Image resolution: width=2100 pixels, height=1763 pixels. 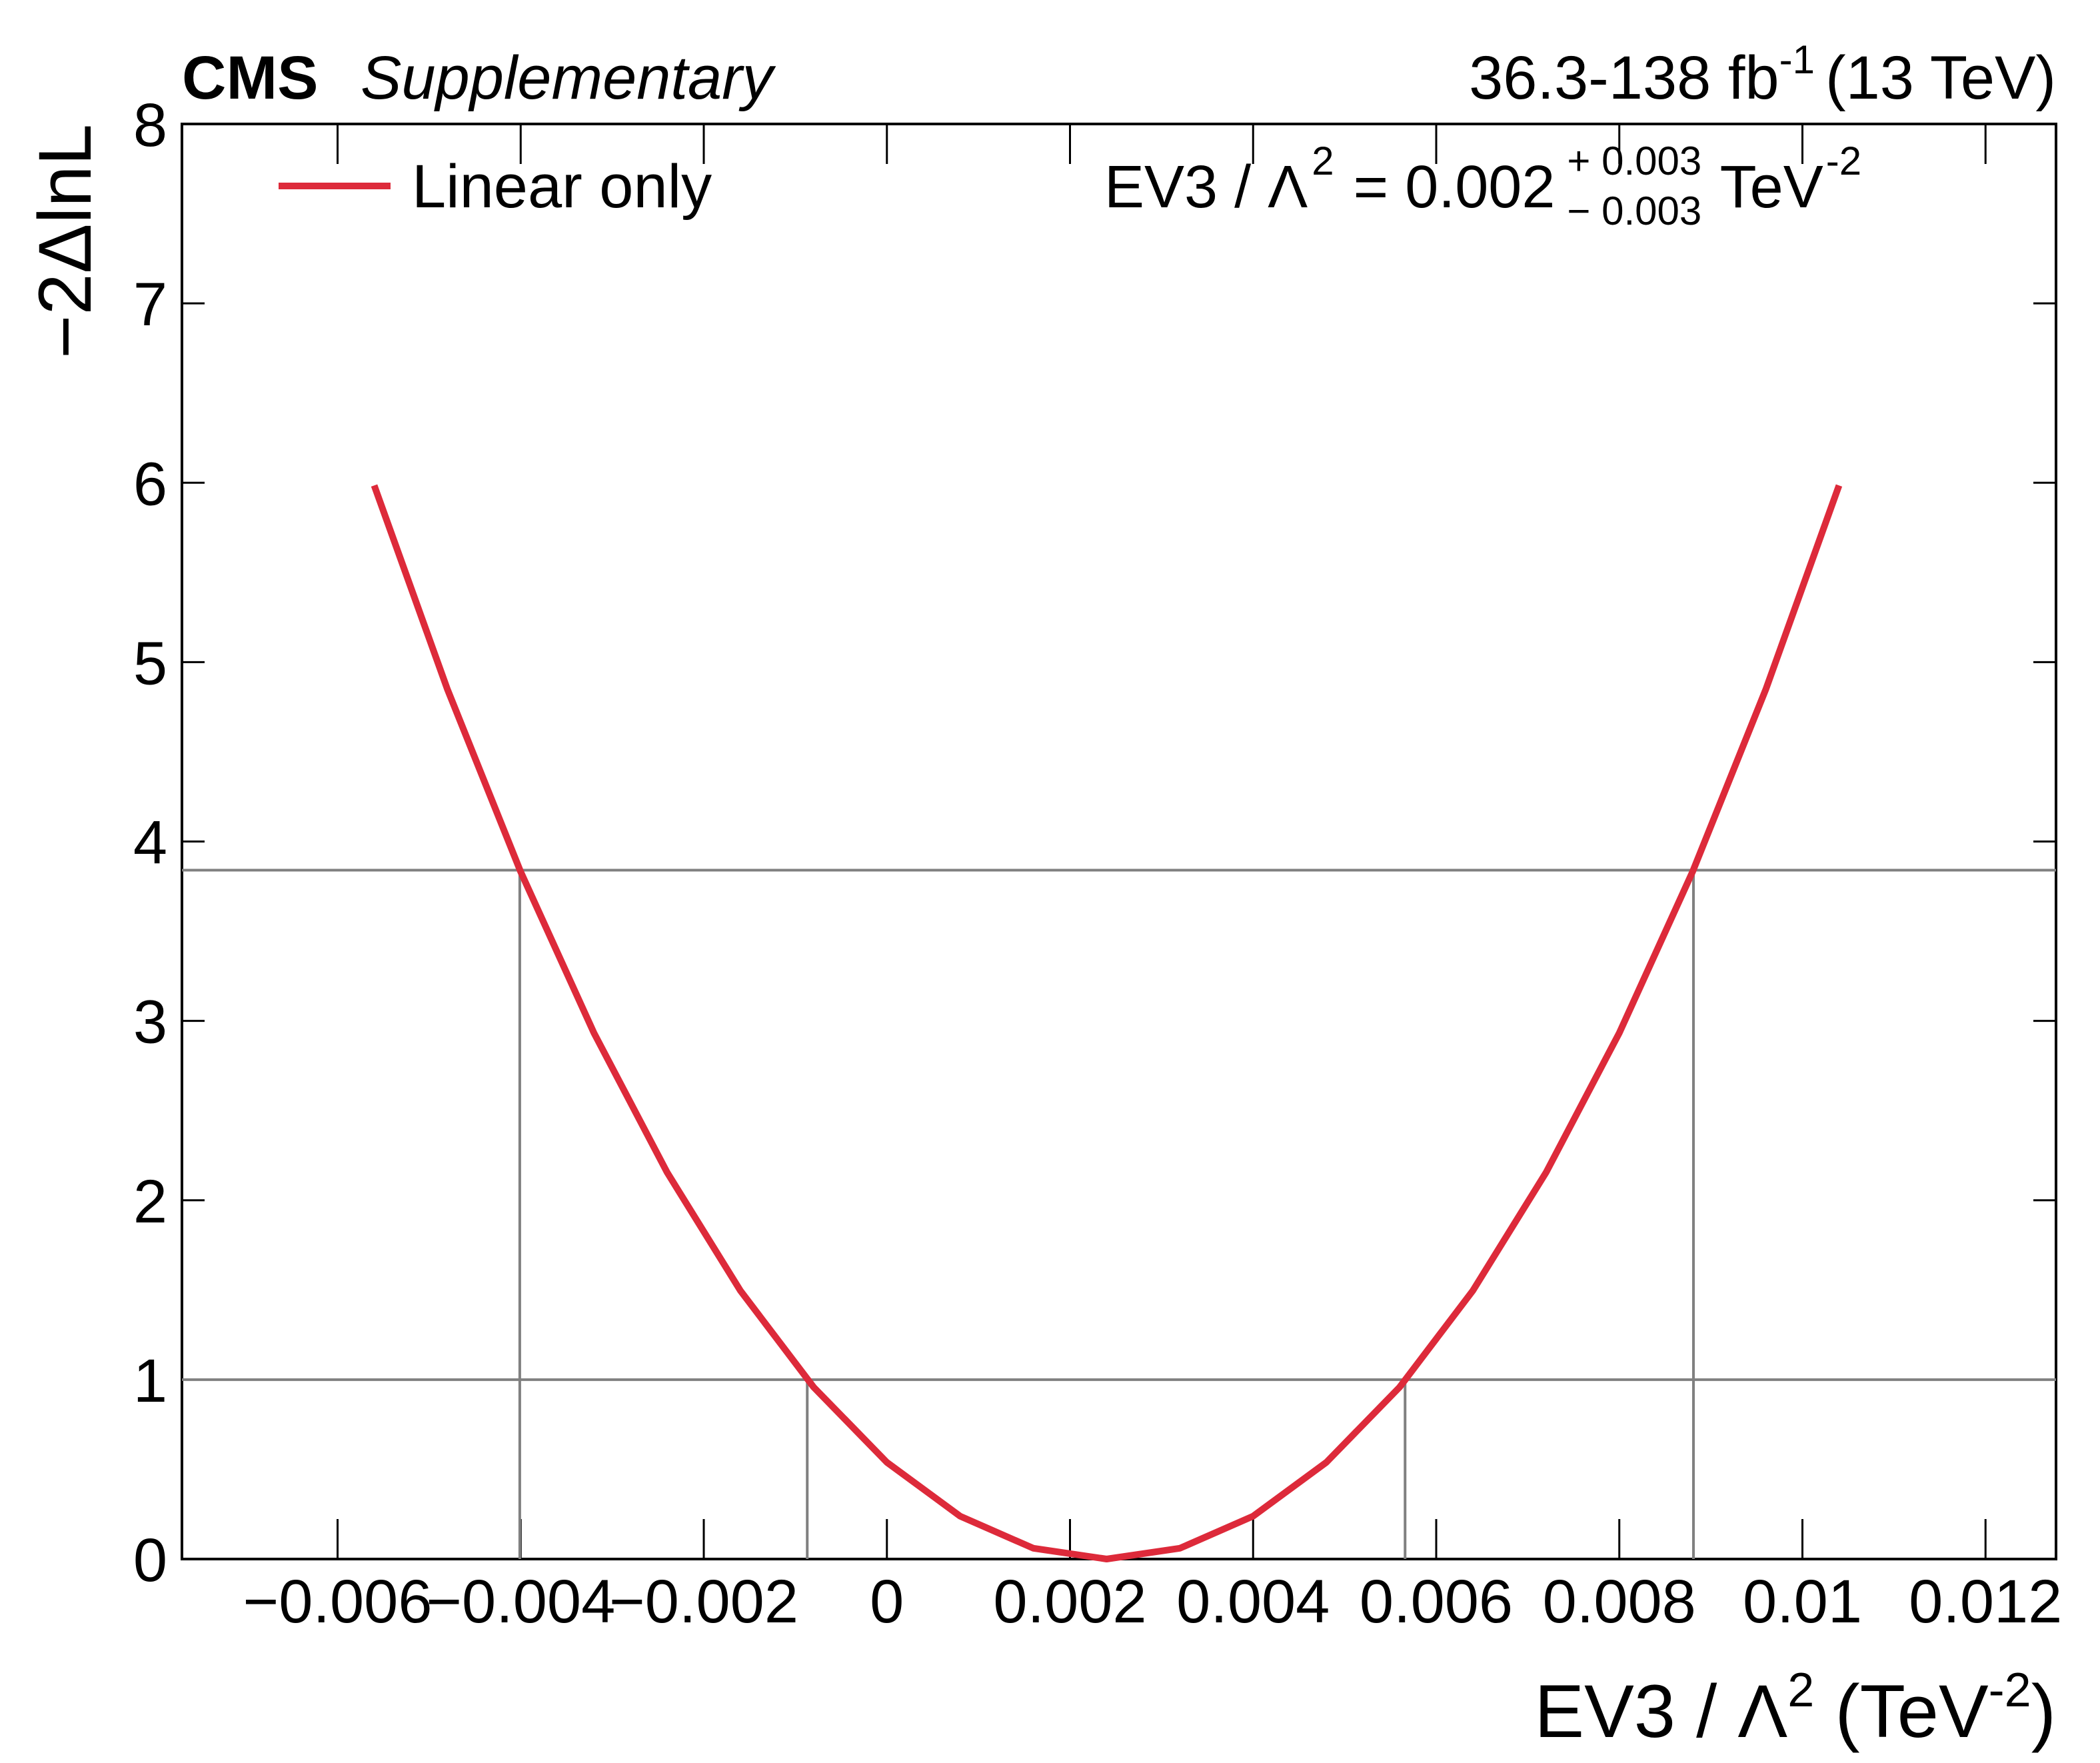 What do you see at coordinates (1634, 211) in the screenshot?
I see `annotation-minus: − 0.003` at bounding box center [1634, 211].